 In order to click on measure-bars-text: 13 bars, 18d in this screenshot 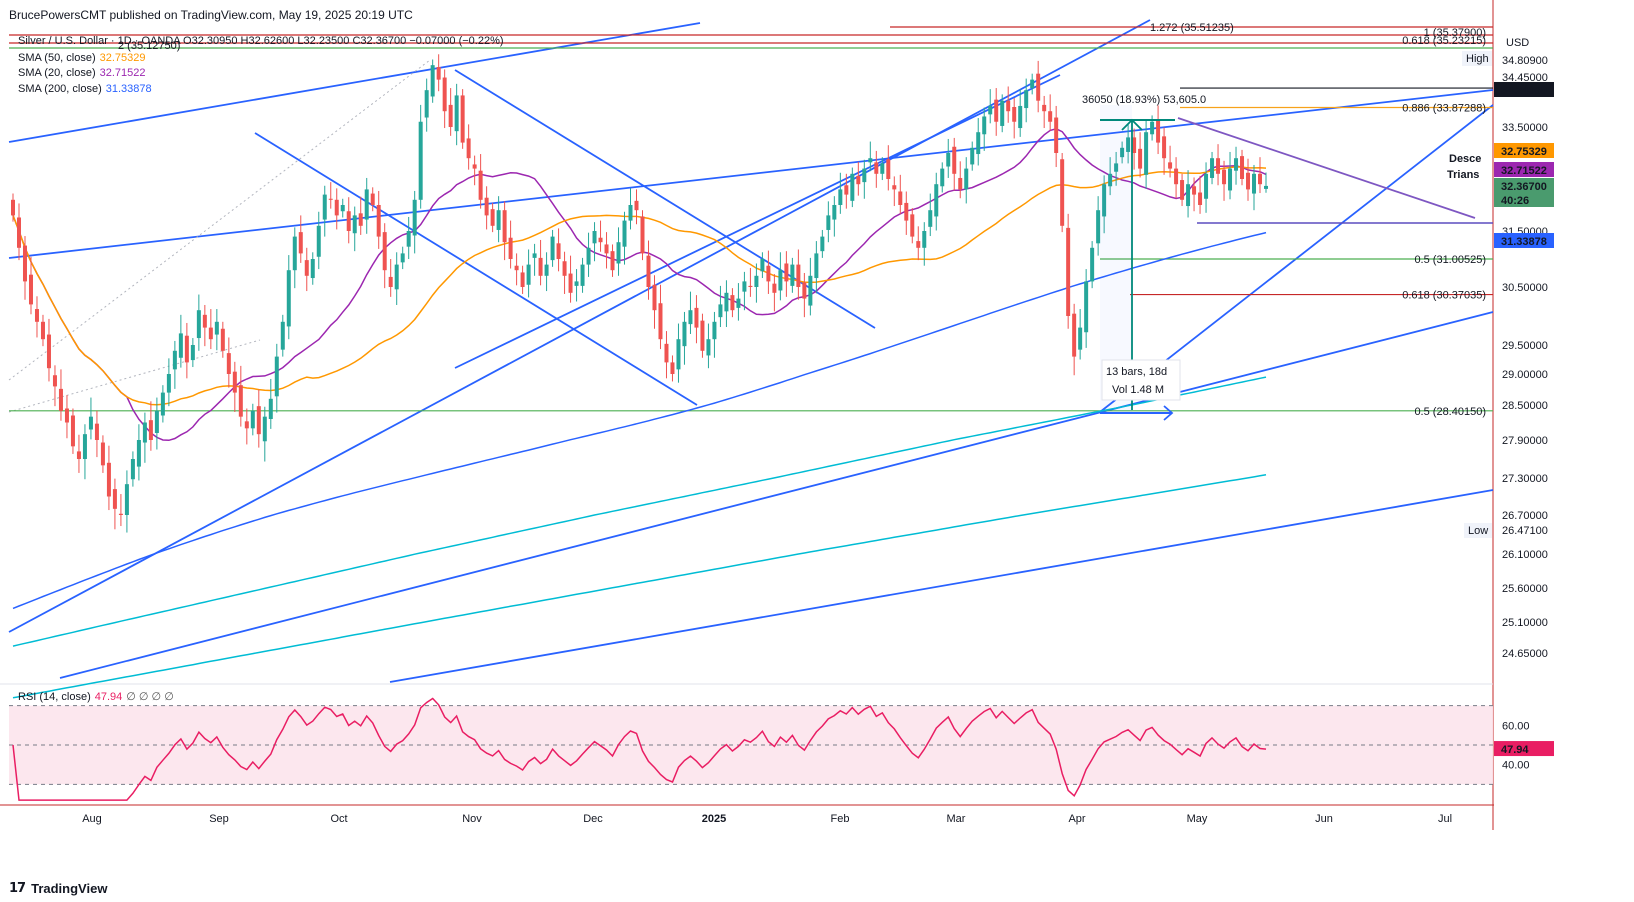, I will do `click(1136, 372)`.